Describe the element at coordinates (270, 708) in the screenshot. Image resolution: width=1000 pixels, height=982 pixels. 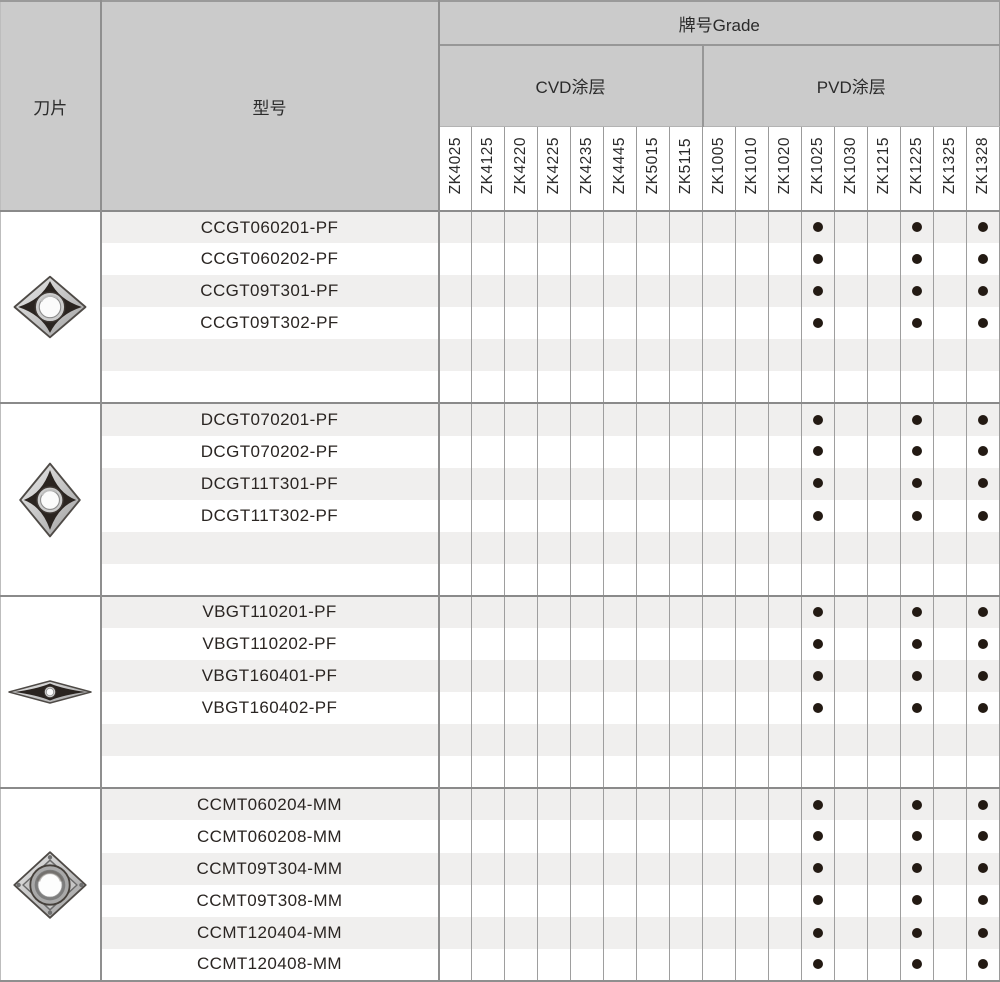
I see `model-cell: VBGT160402-PF` at that location.